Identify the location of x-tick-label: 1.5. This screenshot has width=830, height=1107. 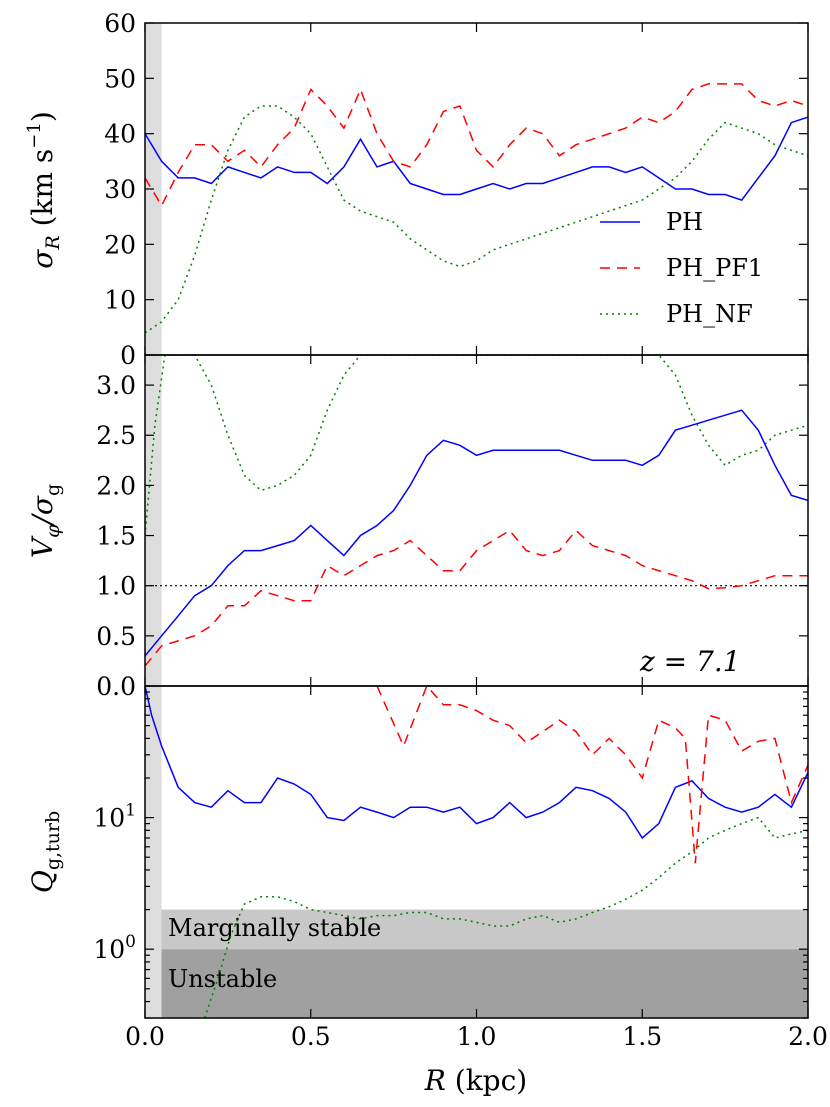
(642, 1036).